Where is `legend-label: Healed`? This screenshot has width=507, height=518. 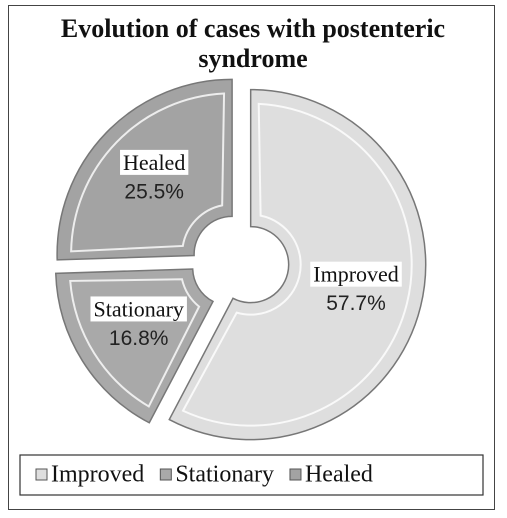 legend-label: Healed is located at coordinates (339, 475).